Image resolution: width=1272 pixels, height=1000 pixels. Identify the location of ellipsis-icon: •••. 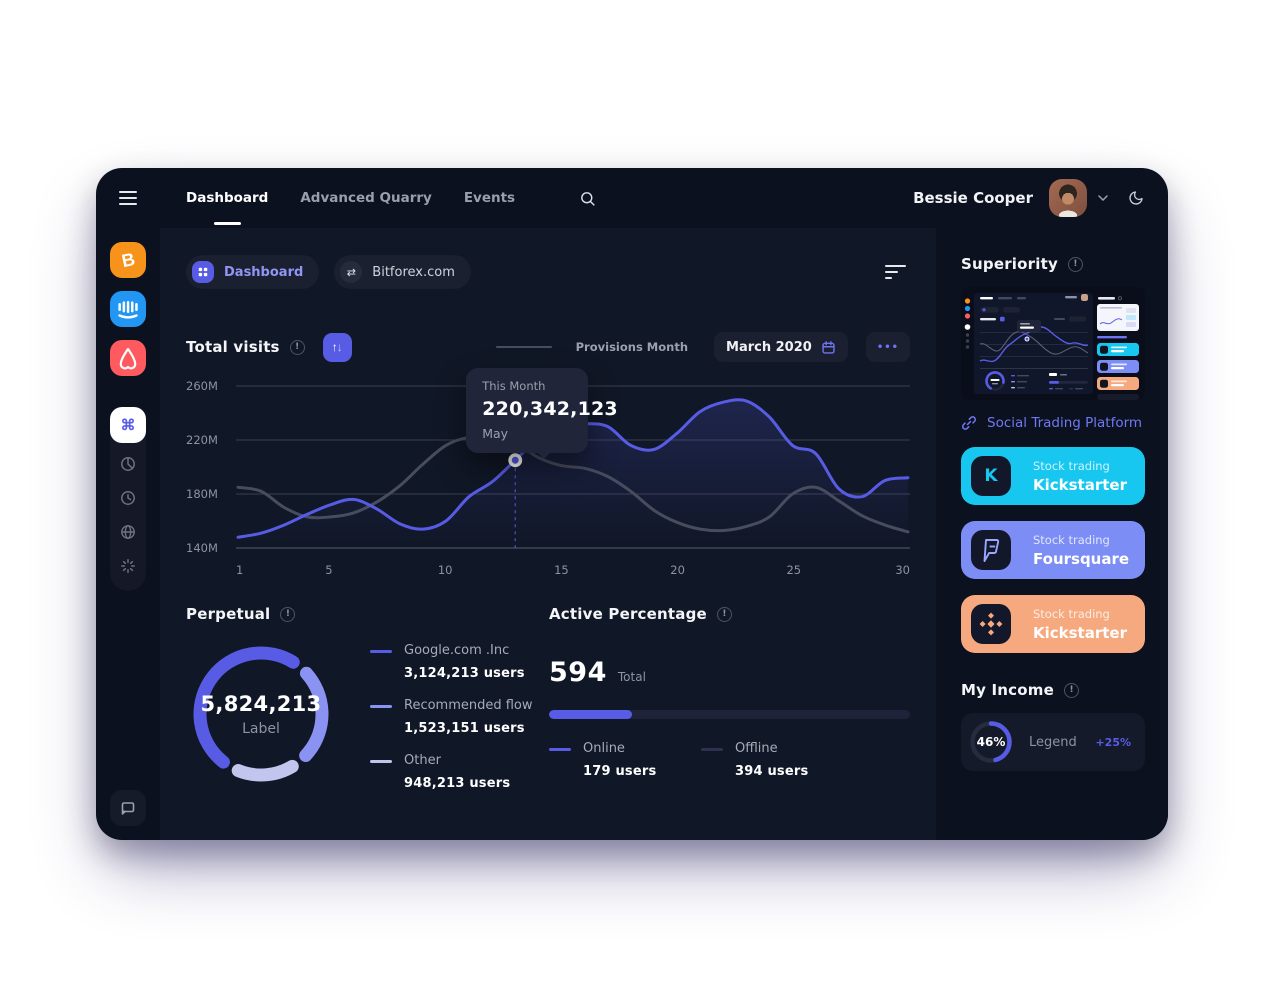
(887, 347).